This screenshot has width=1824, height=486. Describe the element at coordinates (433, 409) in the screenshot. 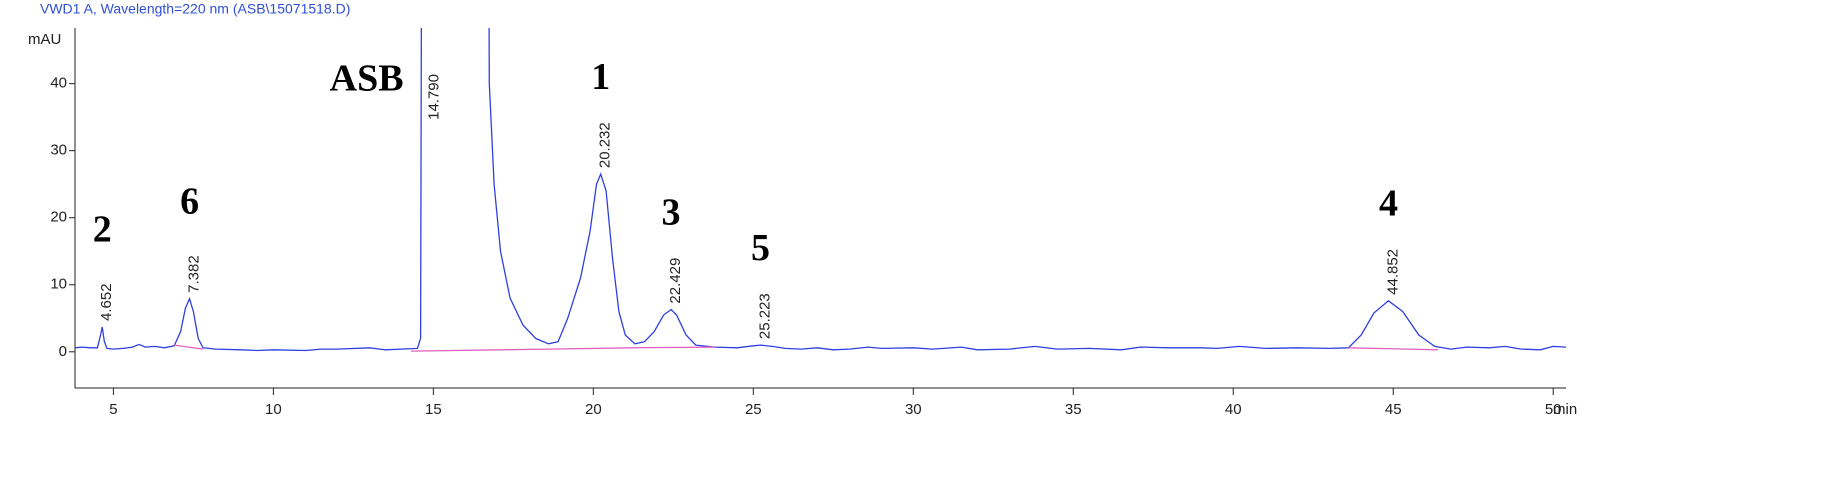

I see `x-tick-label: 15` at that location.